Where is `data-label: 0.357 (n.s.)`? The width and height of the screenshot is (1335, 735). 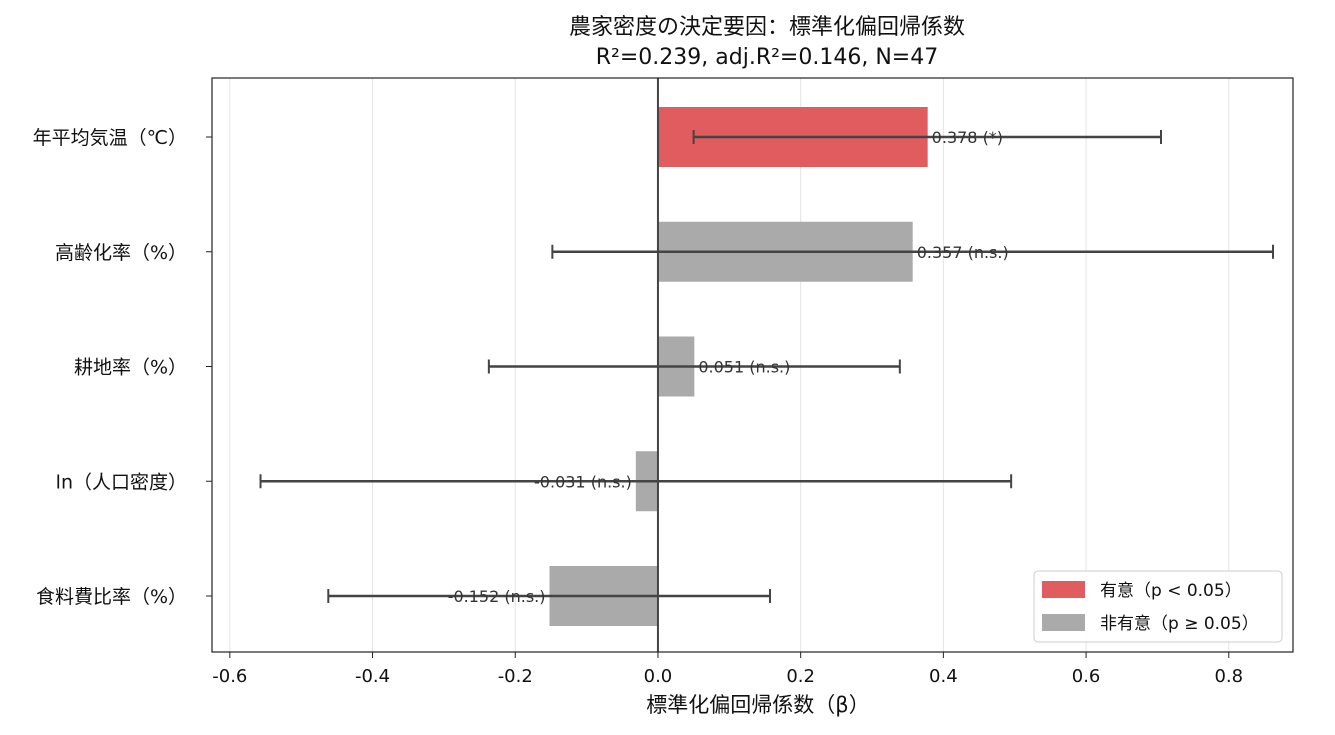 data-label: 0.357 (n.s.) is located at coordinates (963, 252).